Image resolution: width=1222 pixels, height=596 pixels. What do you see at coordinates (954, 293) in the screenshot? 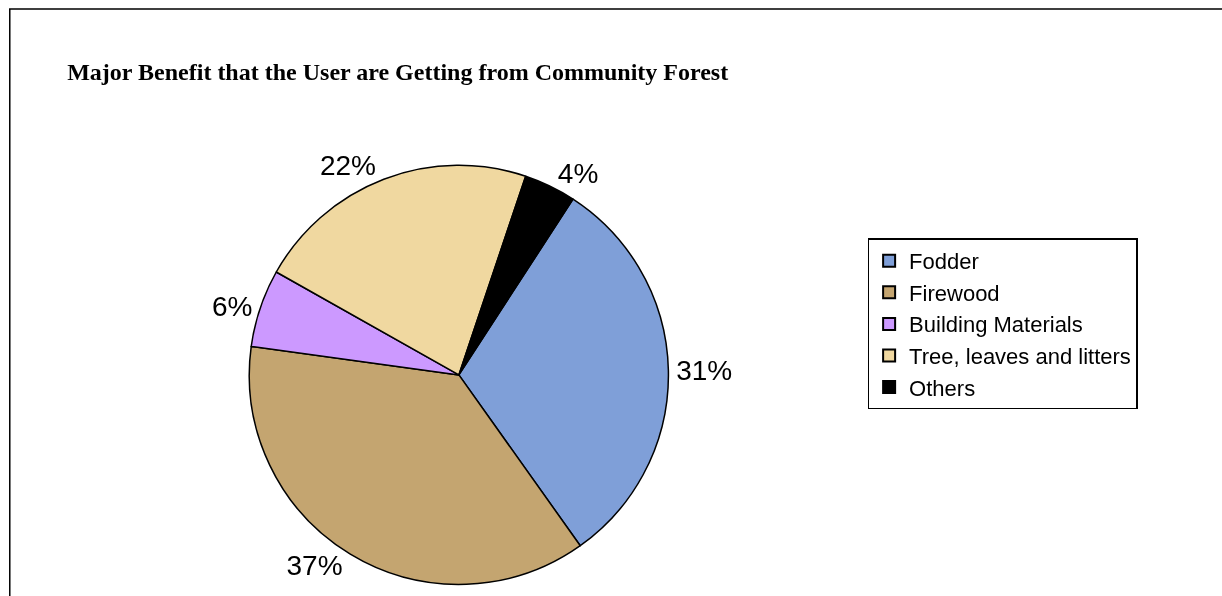
I see `legend-label: Firewood` at bounding box center [954, 293].